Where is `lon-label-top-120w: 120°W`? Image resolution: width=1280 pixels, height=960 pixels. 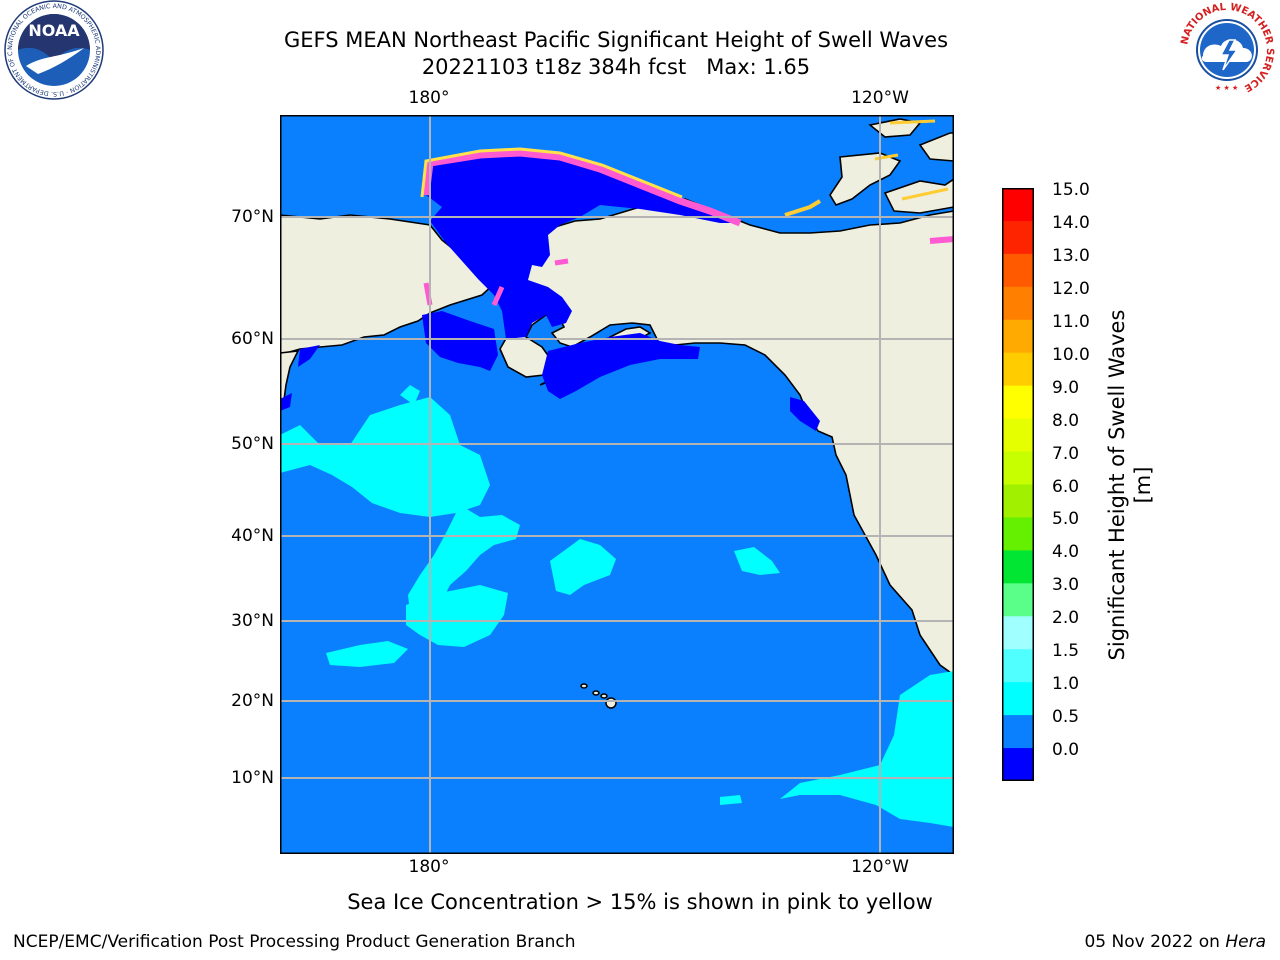
lon-label-top-120w: 120°W is located at coordinates (880, 98).